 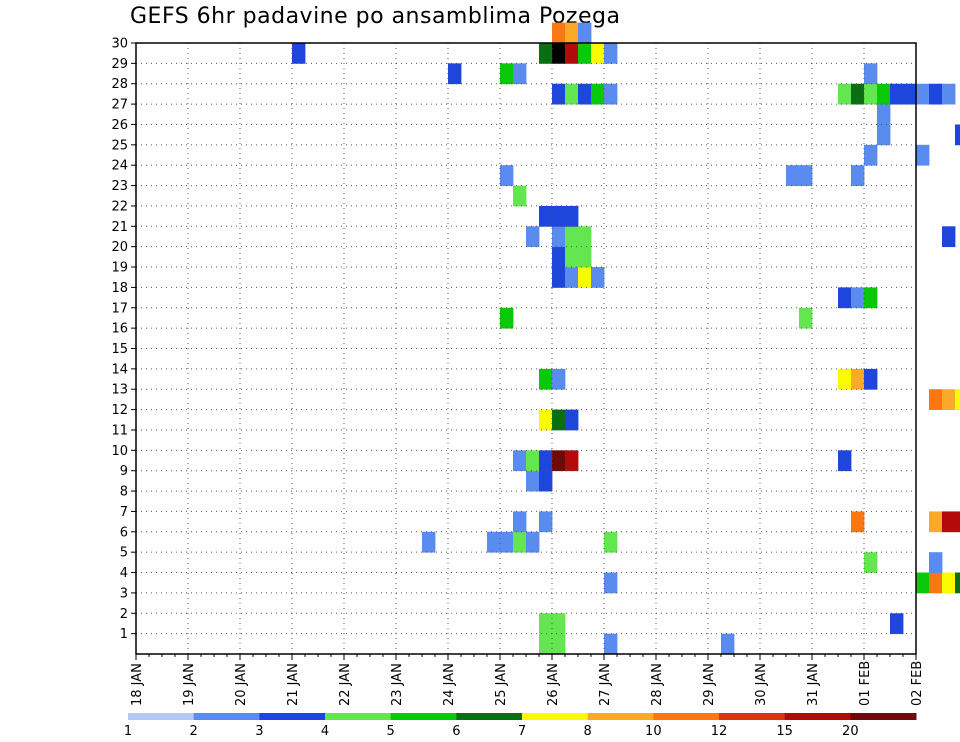 What do you see at coordinates (520, 726) in the screenshot?
I see `colorbar-layer: 1 2 3 4 5 6 7 8 10 12 15 20` at bounding box center [520, 726].